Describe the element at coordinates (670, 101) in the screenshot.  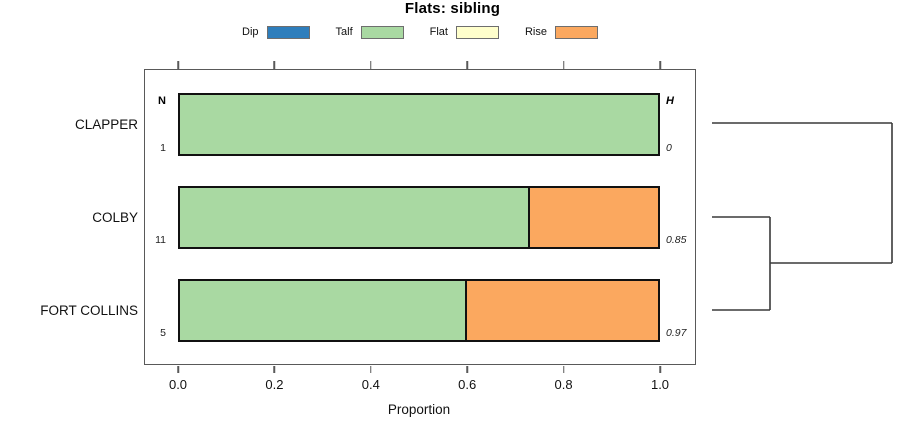
I see `h-column-header: H` at that location.